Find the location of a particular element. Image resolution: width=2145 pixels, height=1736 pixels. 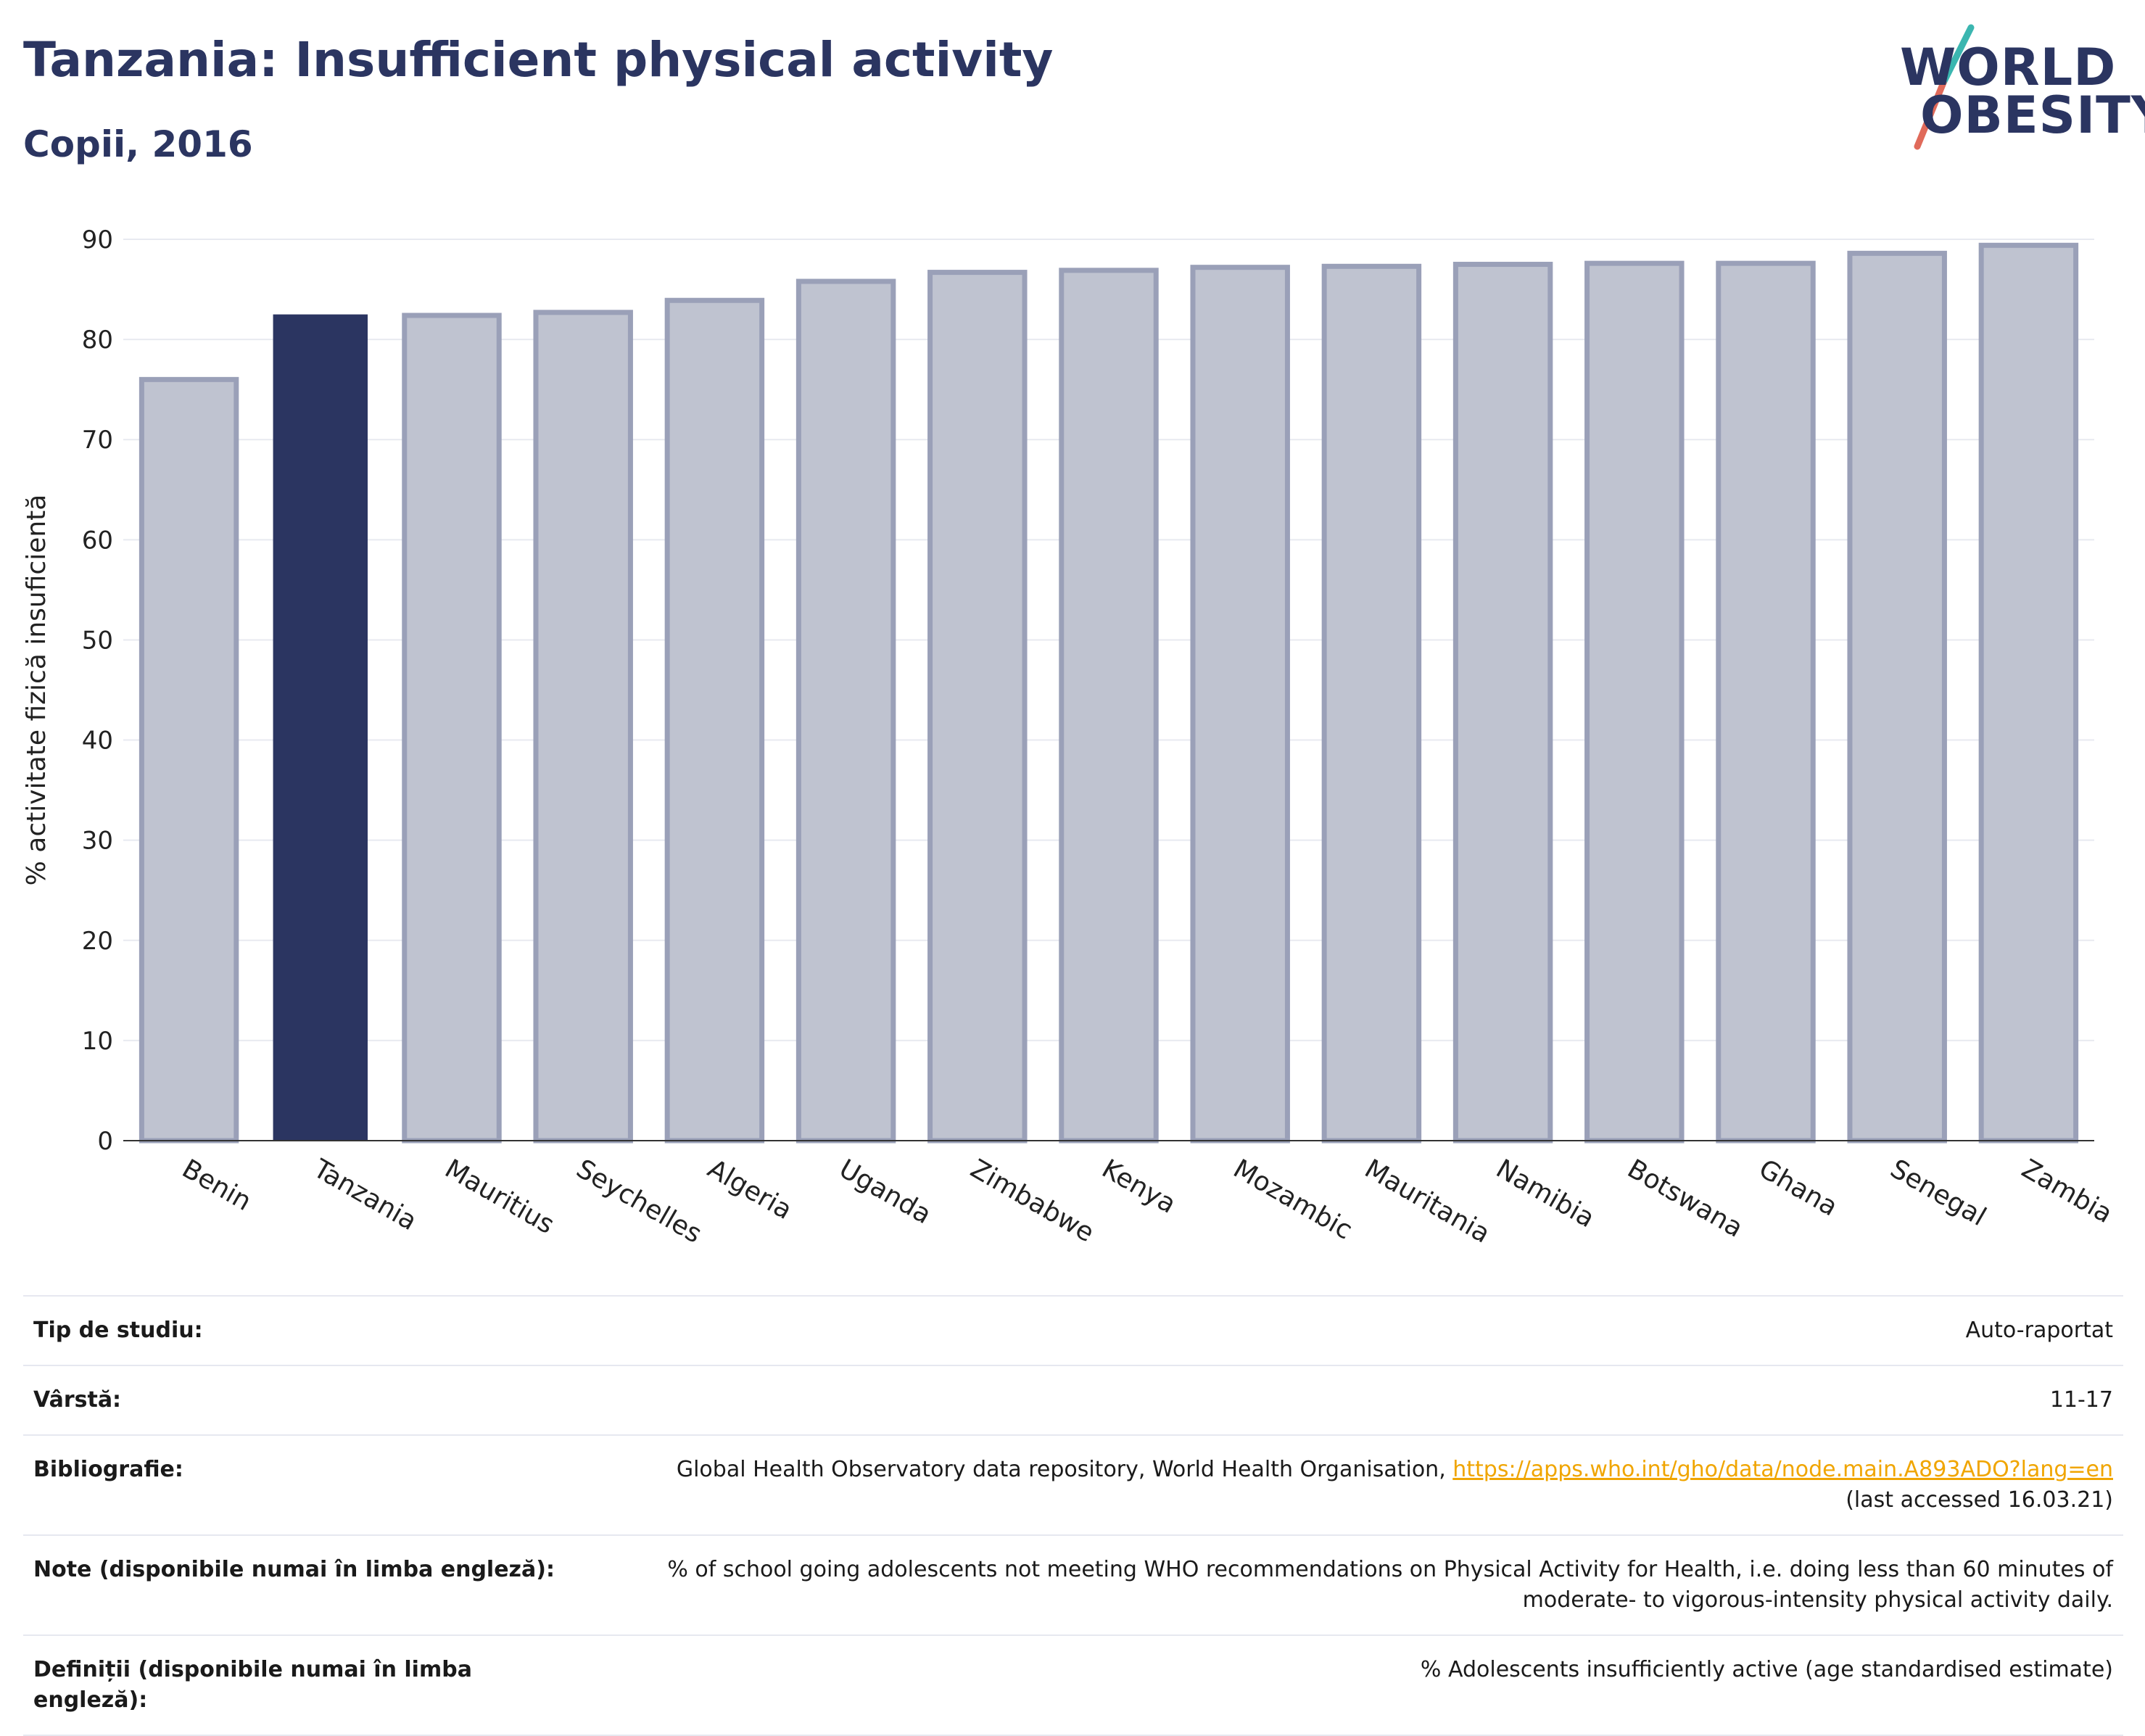

y-tick-label: 60 is located at coordinates (98, 540).